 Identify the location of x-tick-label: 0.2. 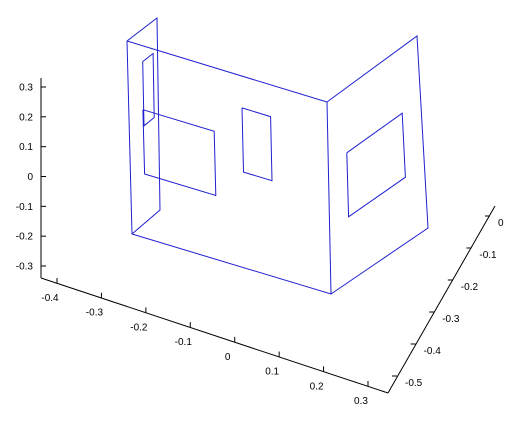
(317, 386).